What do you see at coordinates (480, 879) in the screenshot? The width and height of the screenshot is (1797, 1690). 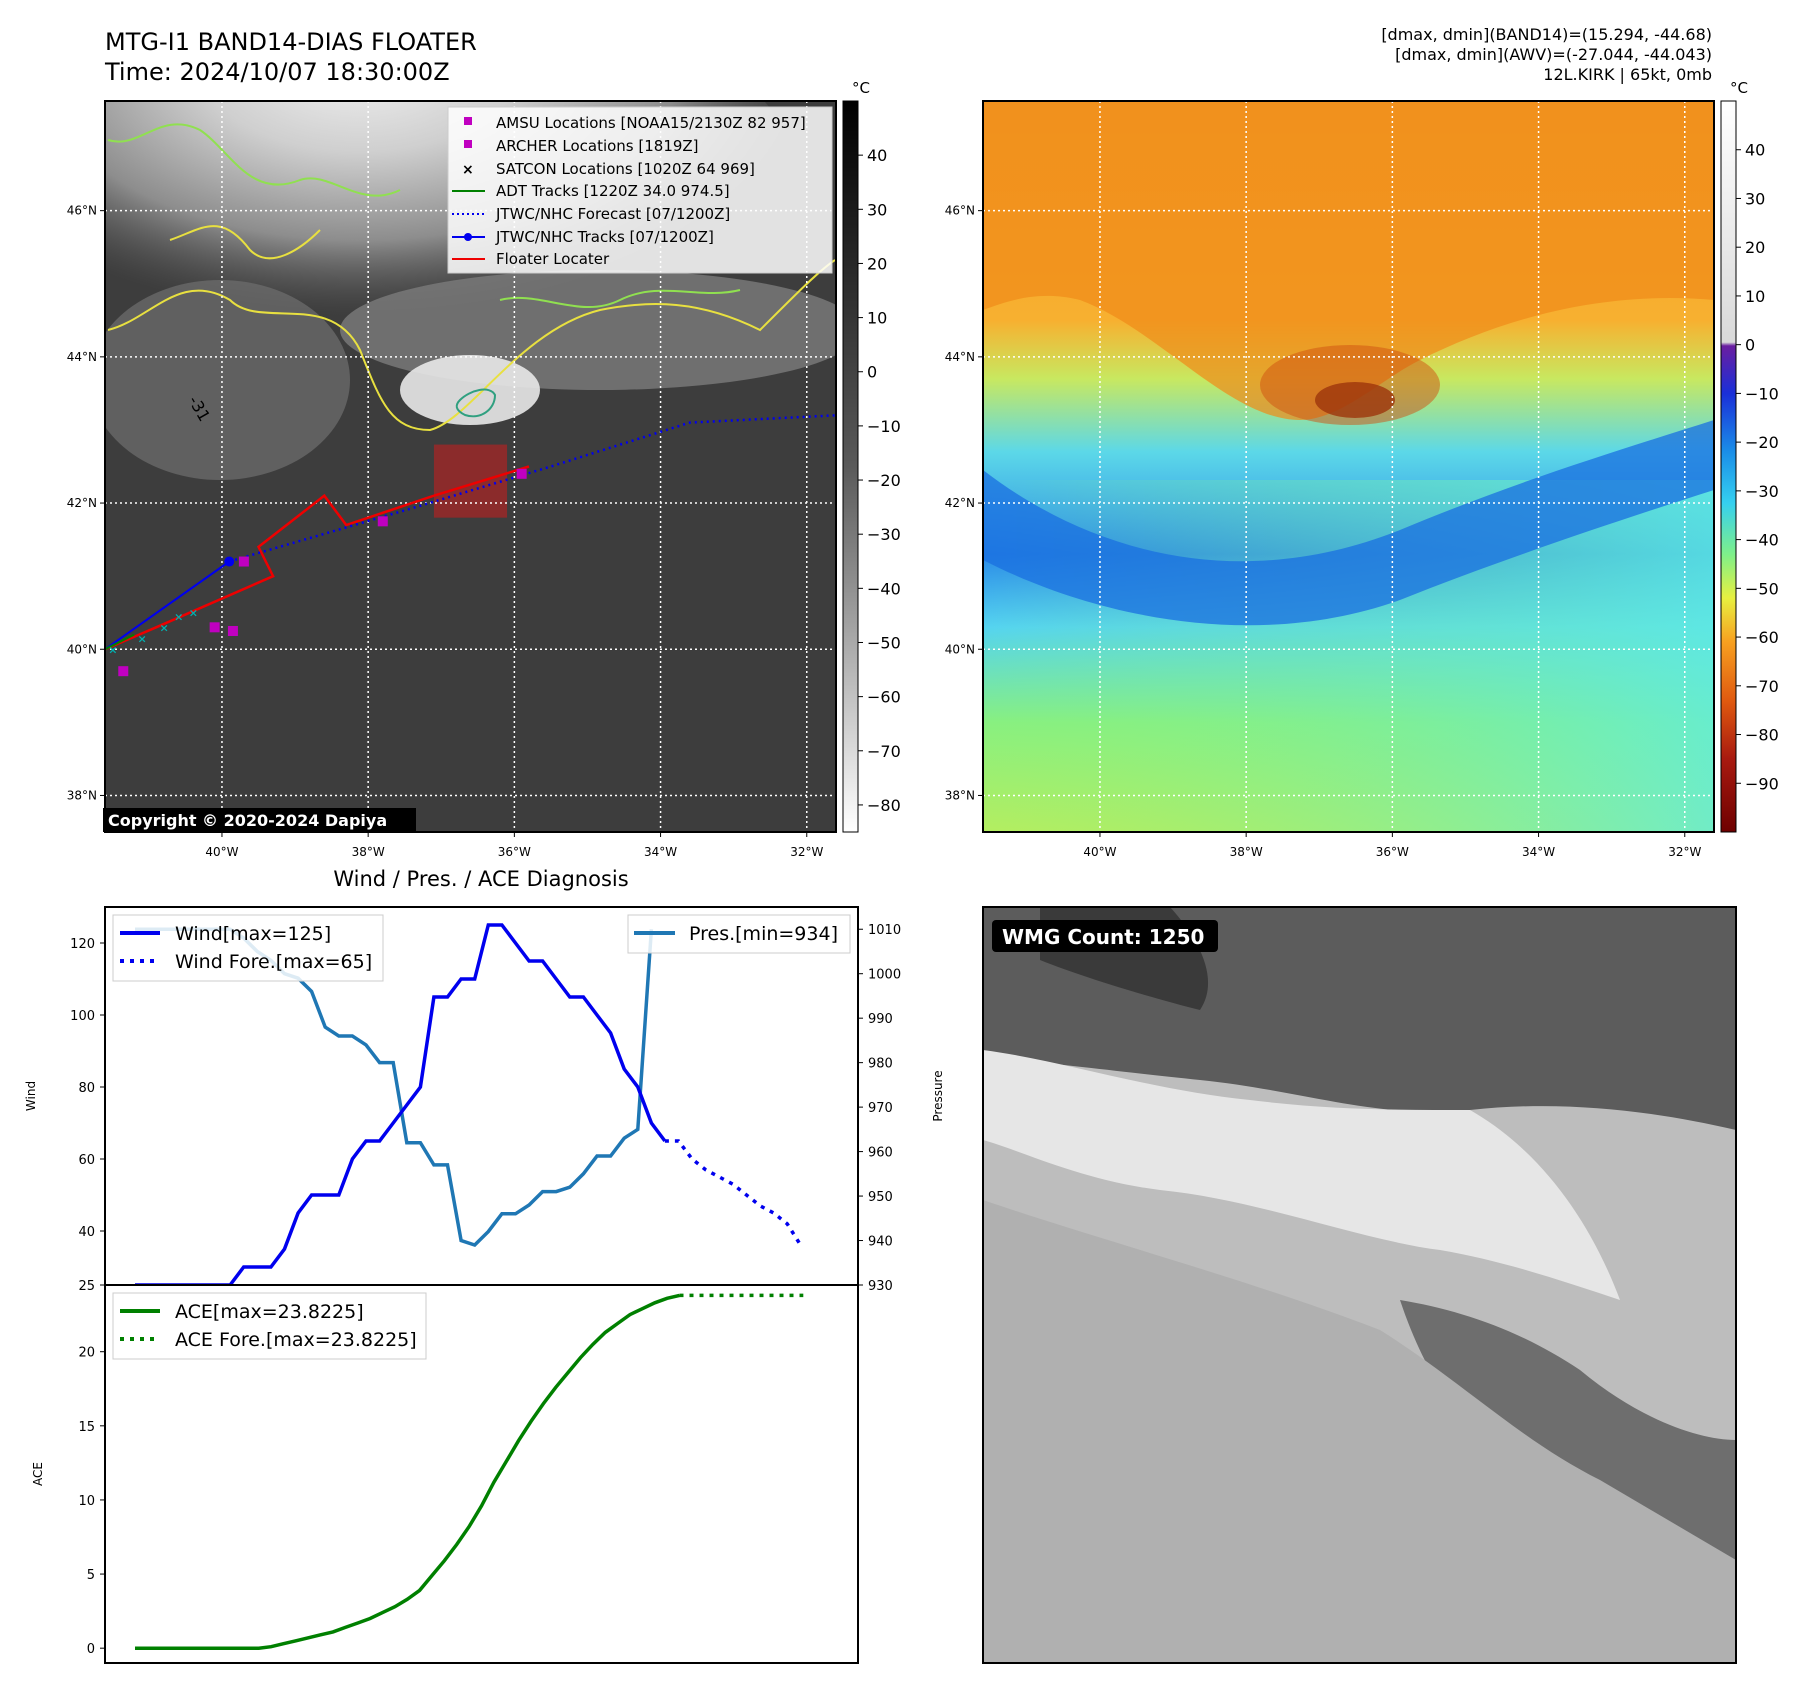 I see `chart-title: Wind / Pres. / ACE Diagnosis` at bounding box center [480, 879].